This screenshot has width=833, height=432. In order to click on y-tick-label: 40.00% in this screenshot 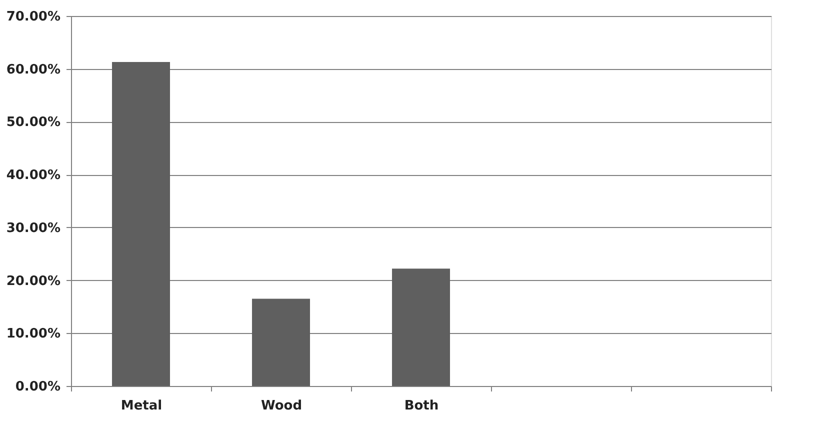, I will do `click(33, 176)`.